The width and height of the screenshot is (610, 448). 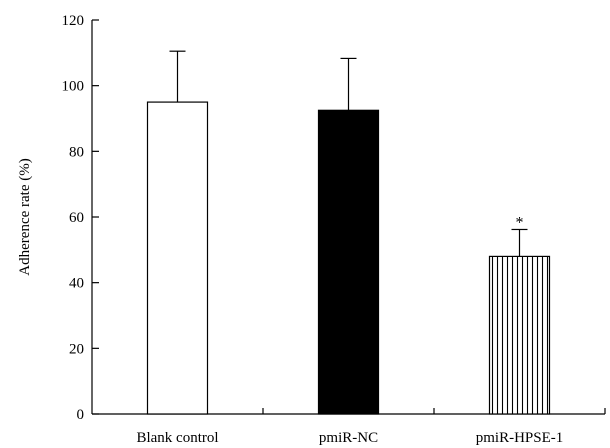 I want to click on y-tick-label: 120, so click(x=73, y=21).